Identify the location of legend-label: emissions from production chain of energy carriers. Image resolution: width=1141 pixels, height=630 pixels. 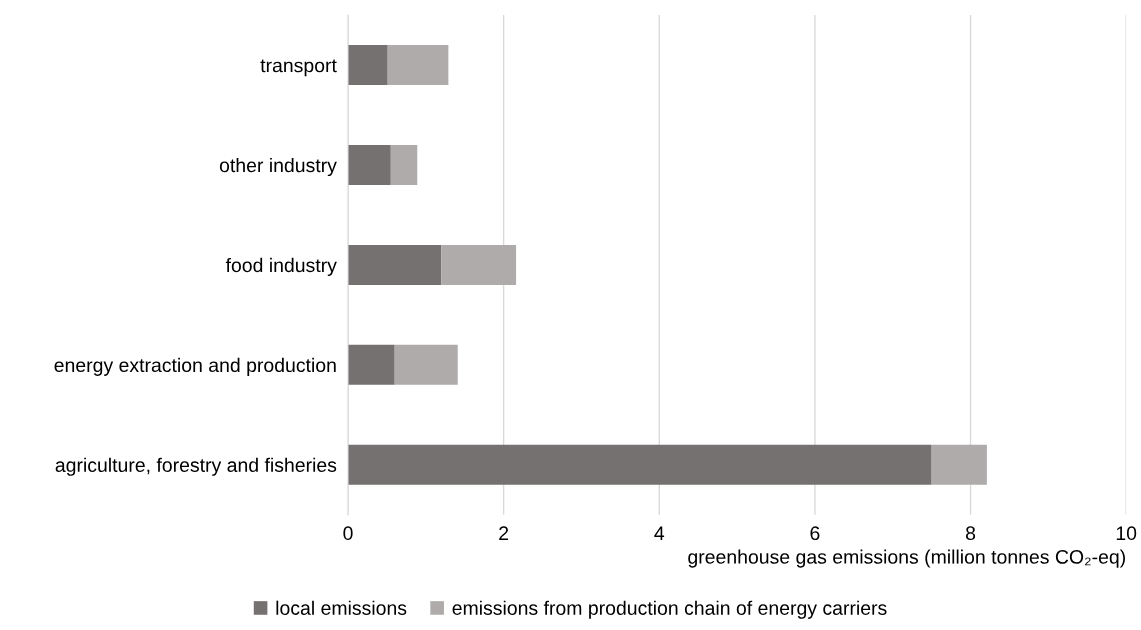
(669, 609).